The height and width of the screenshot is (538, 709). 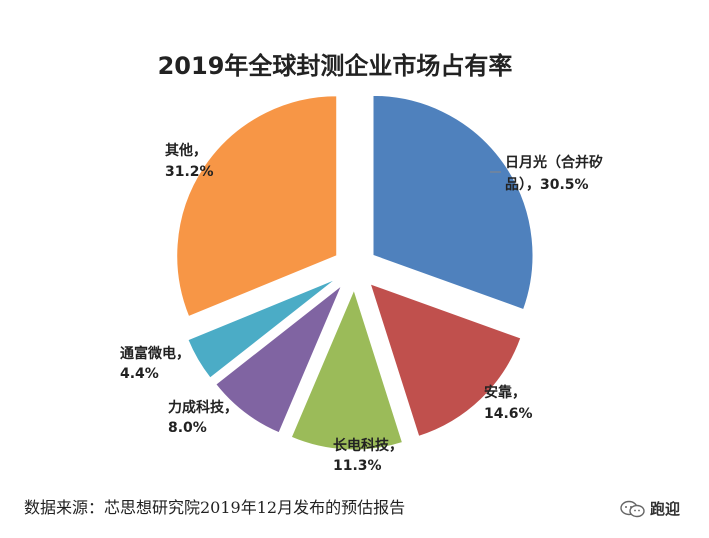 I want to click on slice-label: 力成科技， 8.0%, so click(x=203, y=417).